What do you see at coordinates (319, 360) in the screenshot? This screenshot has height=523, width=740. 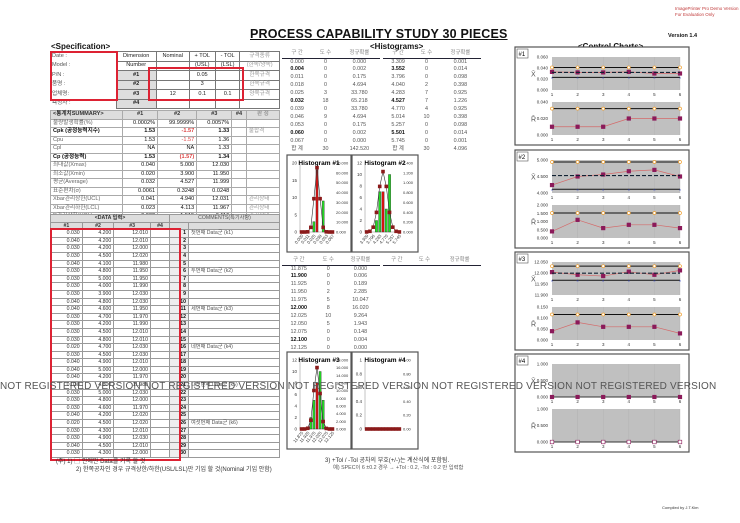 I see `svg-text: Histogram #3` at bounding box center [319, 360].